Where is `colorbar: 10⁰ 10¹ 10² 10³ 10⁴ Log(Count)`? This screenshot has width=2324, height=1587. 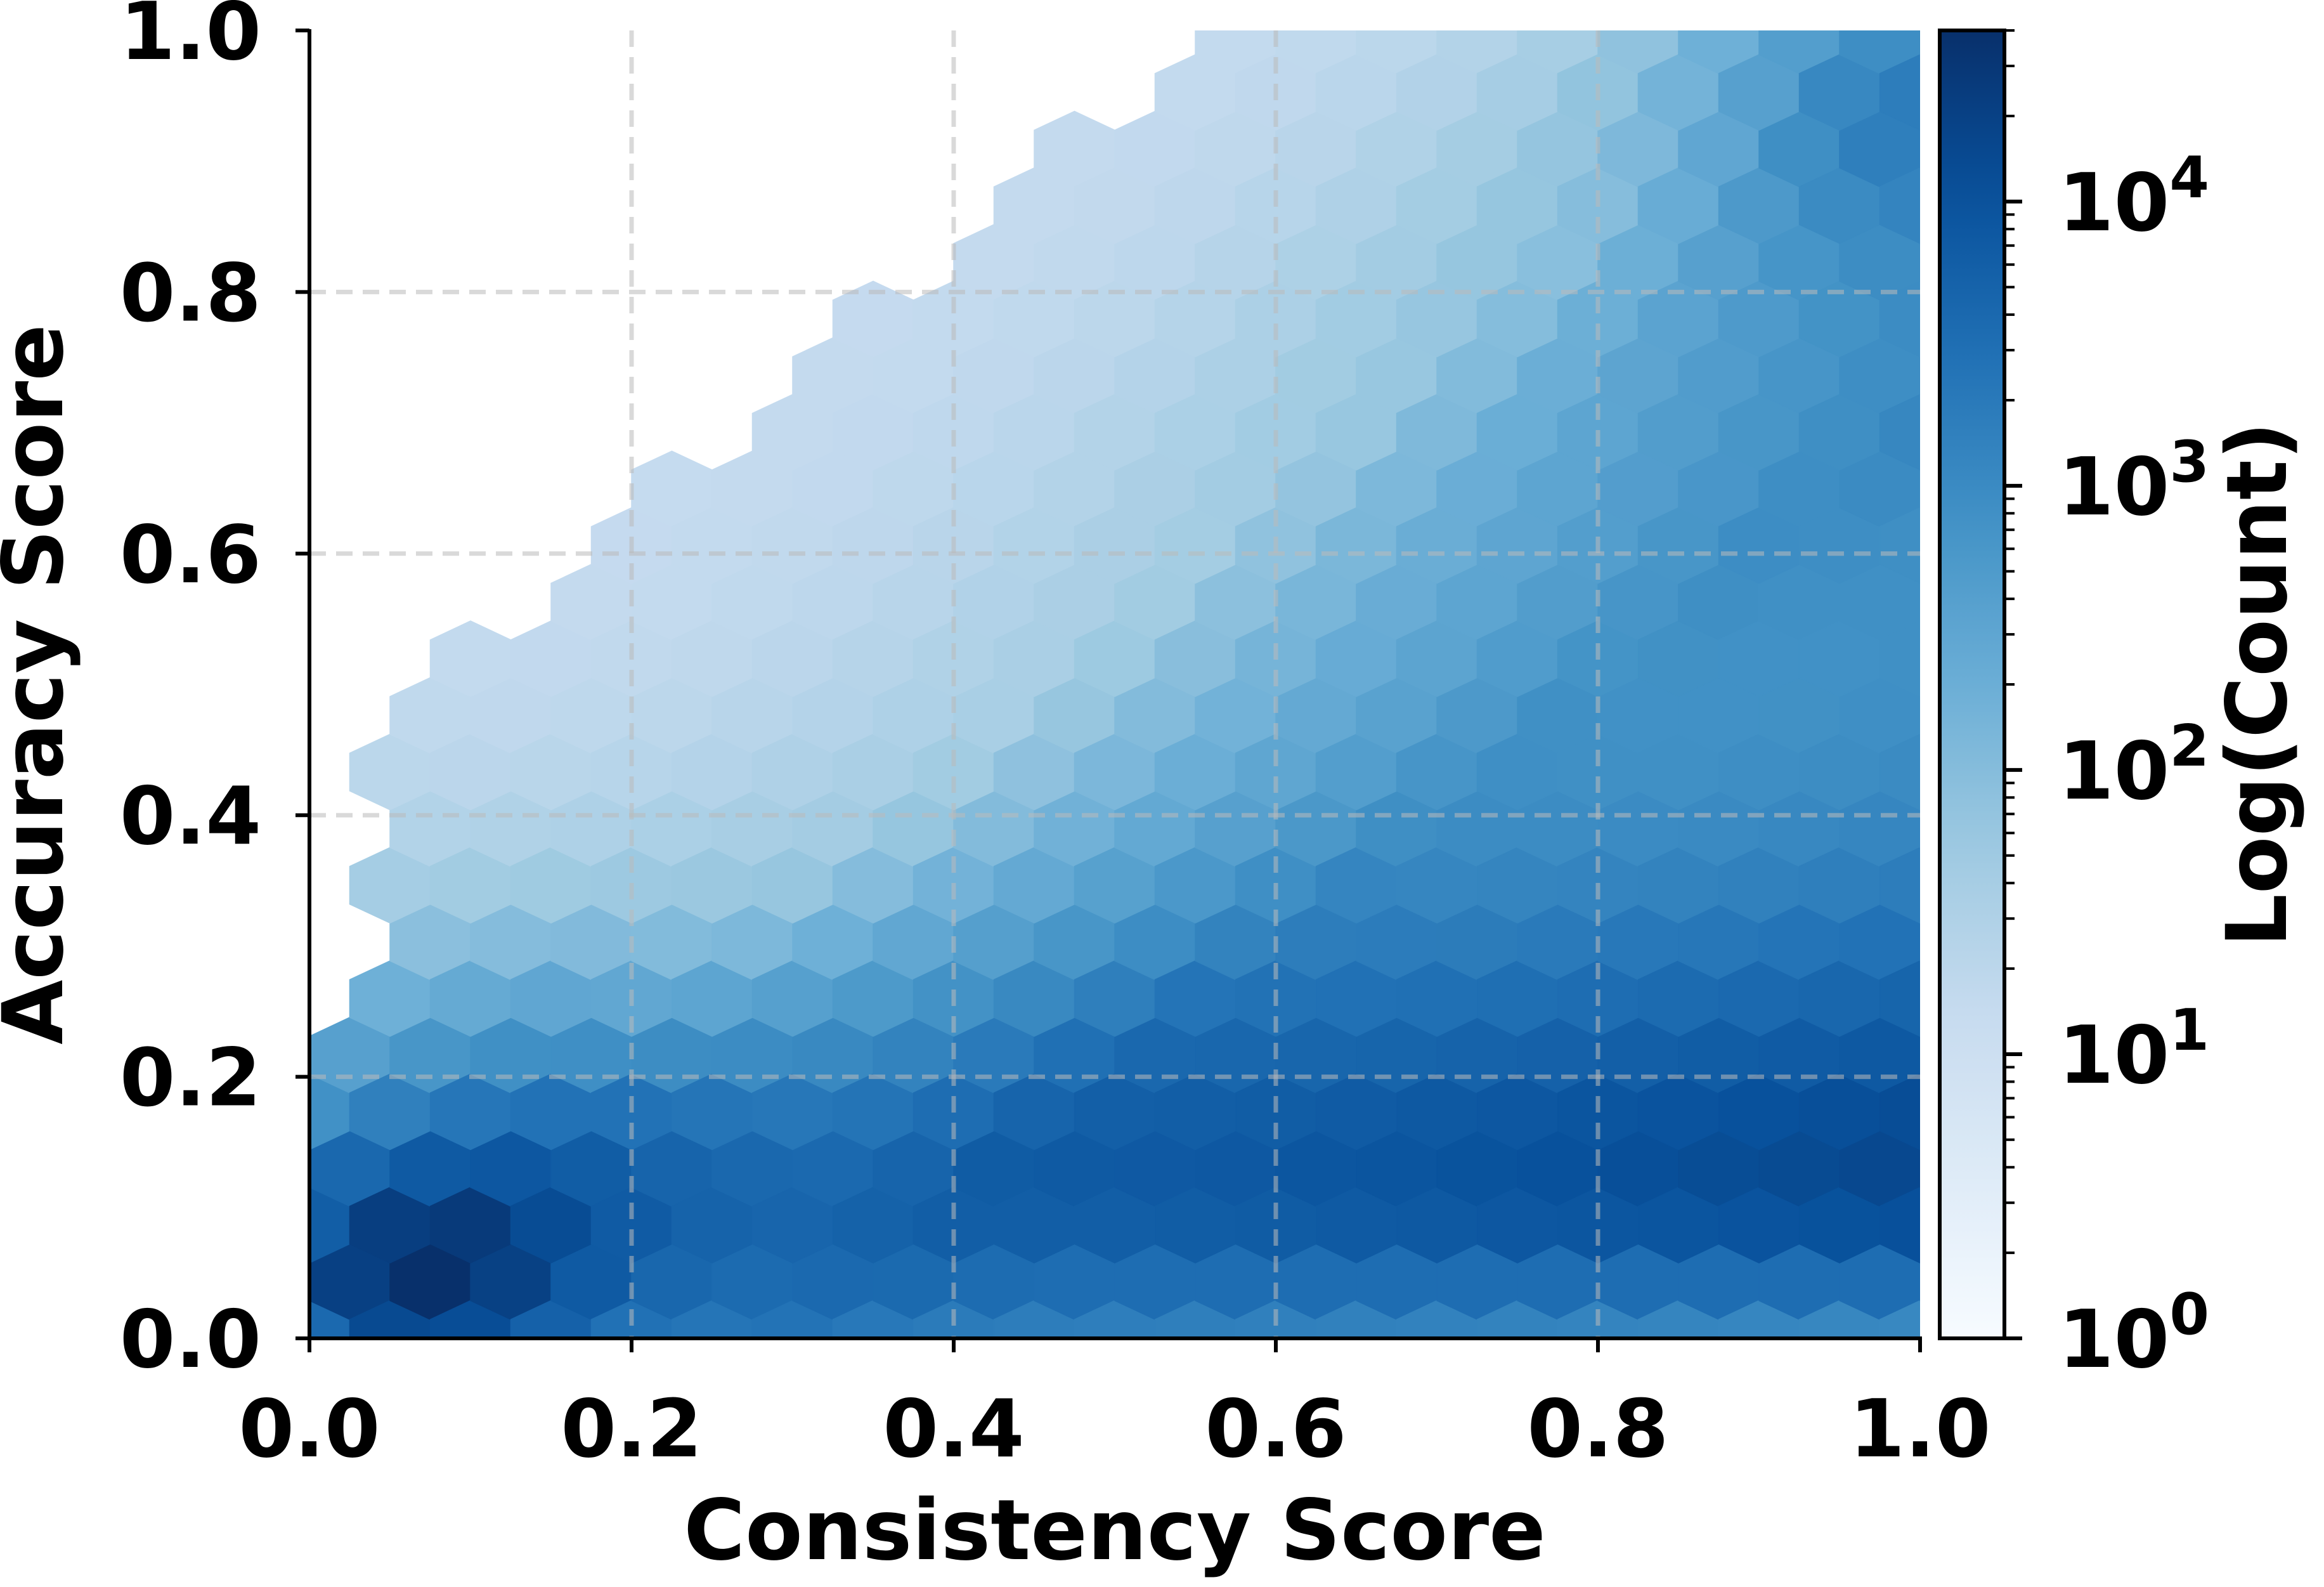 colorbar: 10⁰ 10¹ 10² 10³ 10⁴ Log(Count) is located at coordinates (2122, 707).